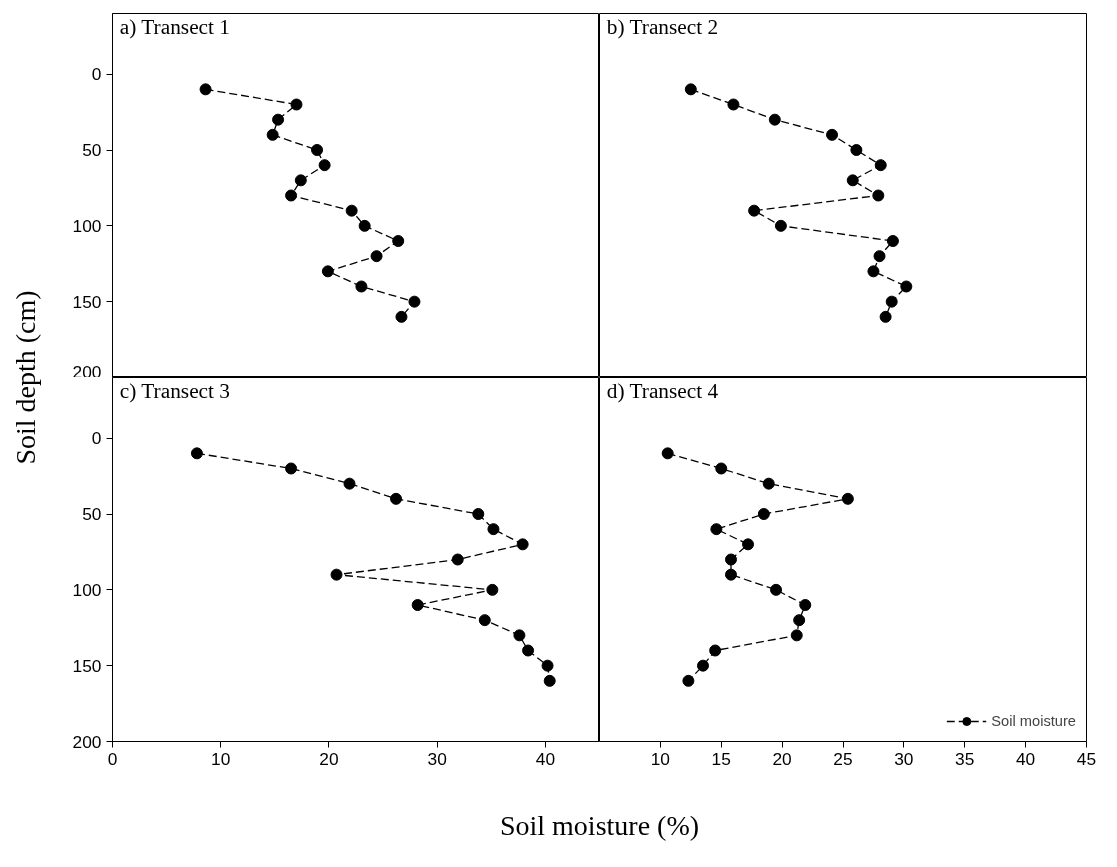  What do you see at coordinates (965, 758) in the screenshot?
I see `x-tick-label: 35` at bounding box center [965, 758].